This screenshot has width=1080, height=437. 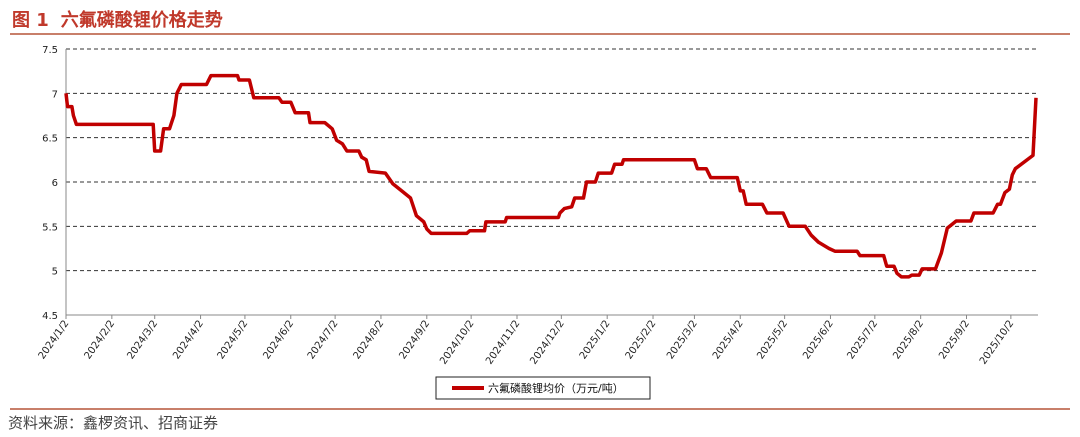 I want to click on x-tick-label: 2025/10/2, so click(x=997, y=342).